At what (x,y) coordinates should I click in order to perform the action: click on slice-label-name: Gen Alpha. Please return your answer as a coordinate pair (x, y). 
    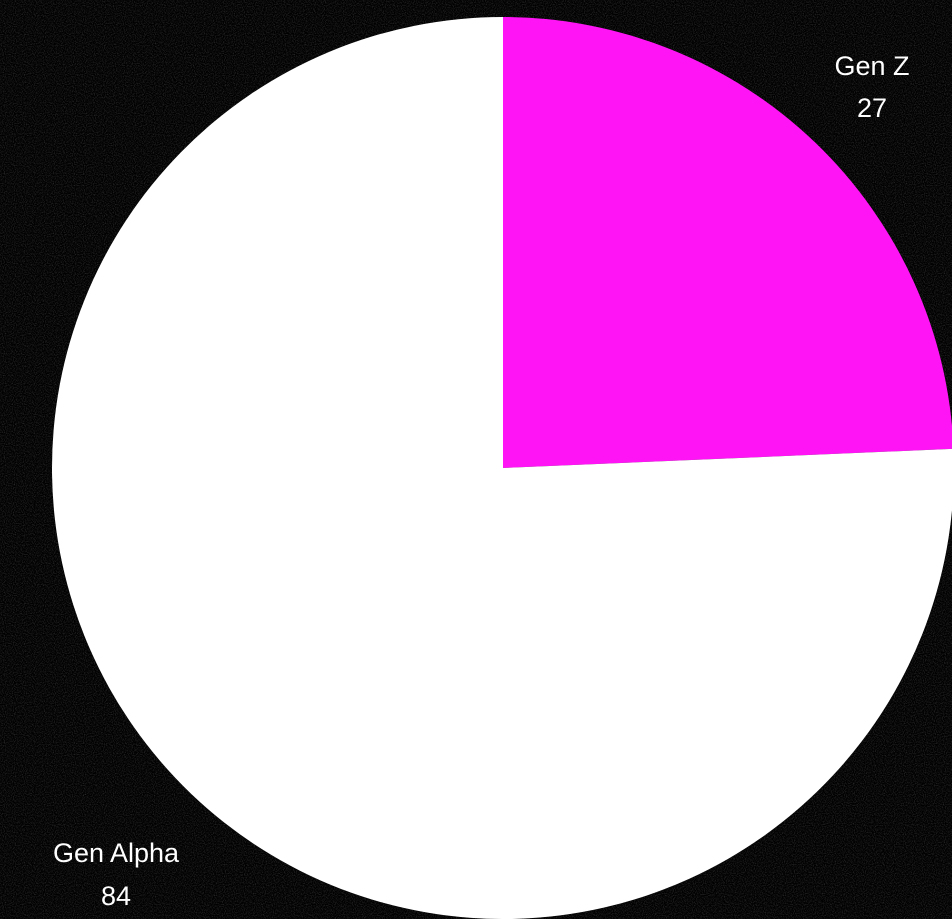
    Looking at the image, I should click on (116, 853).